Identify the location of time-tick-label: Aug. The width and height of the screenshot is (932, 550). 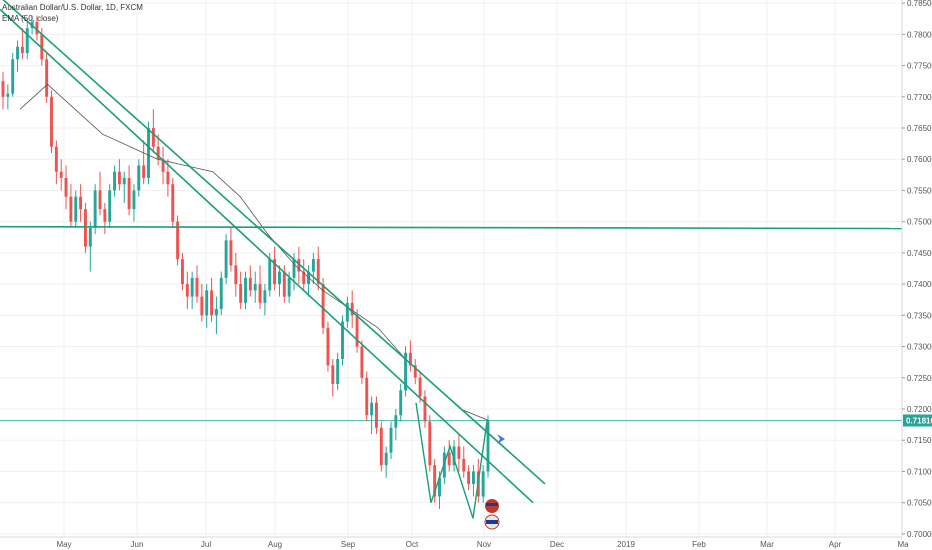
(275, 544).